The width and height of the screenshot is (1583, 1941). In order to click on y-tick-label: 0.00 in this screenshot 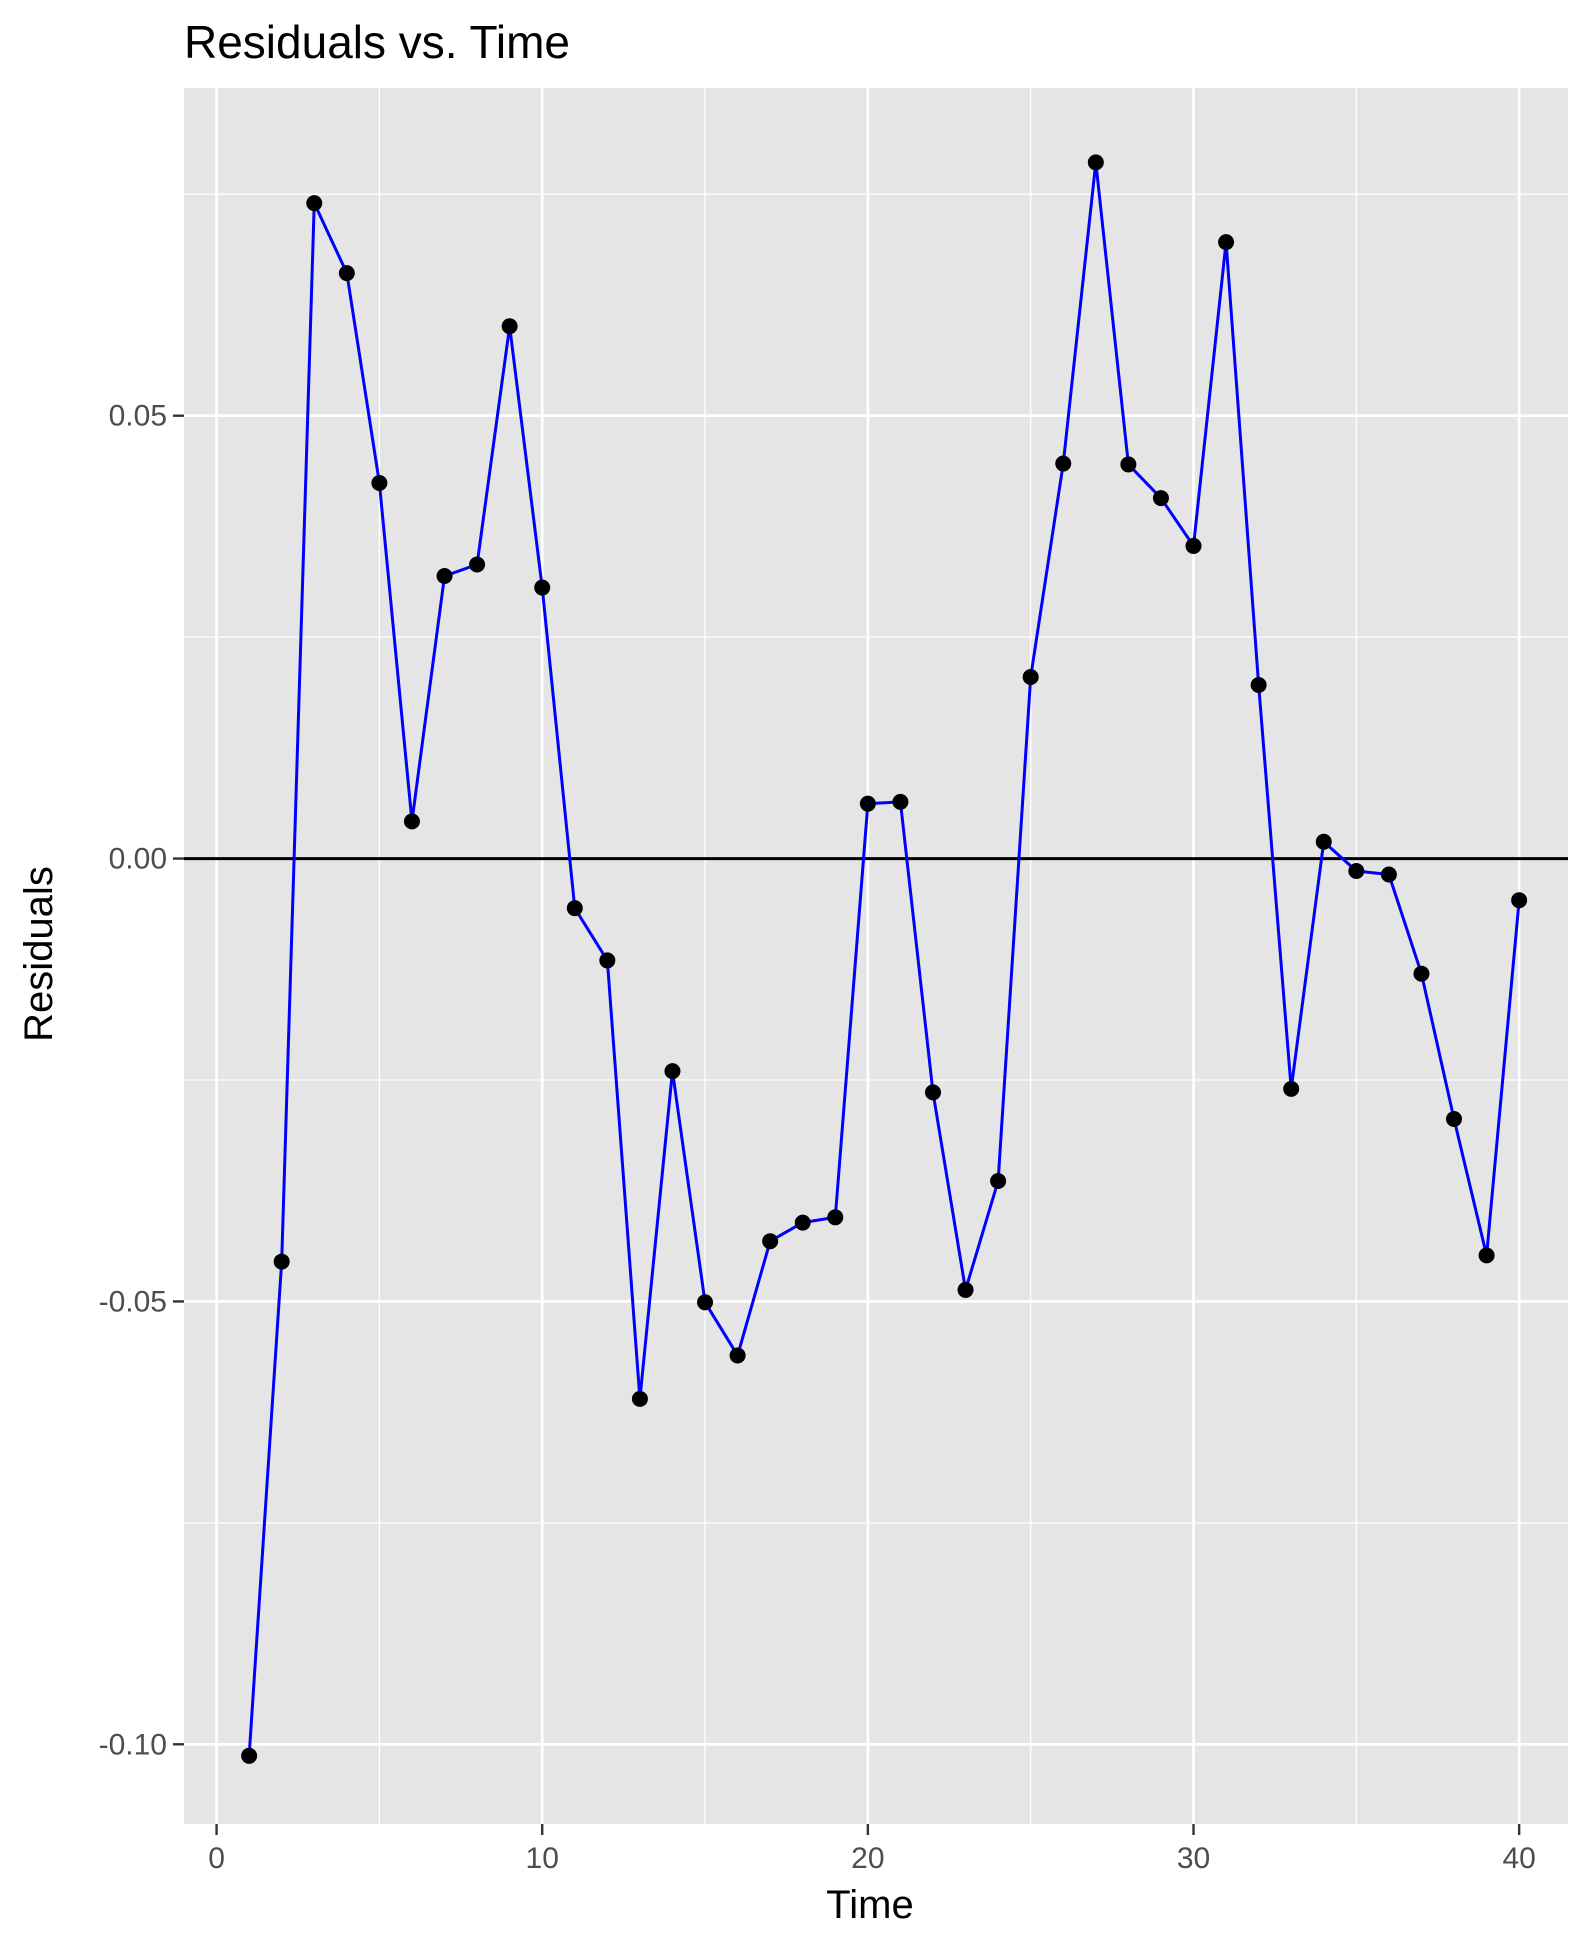, I will do `click(138, 859)`.